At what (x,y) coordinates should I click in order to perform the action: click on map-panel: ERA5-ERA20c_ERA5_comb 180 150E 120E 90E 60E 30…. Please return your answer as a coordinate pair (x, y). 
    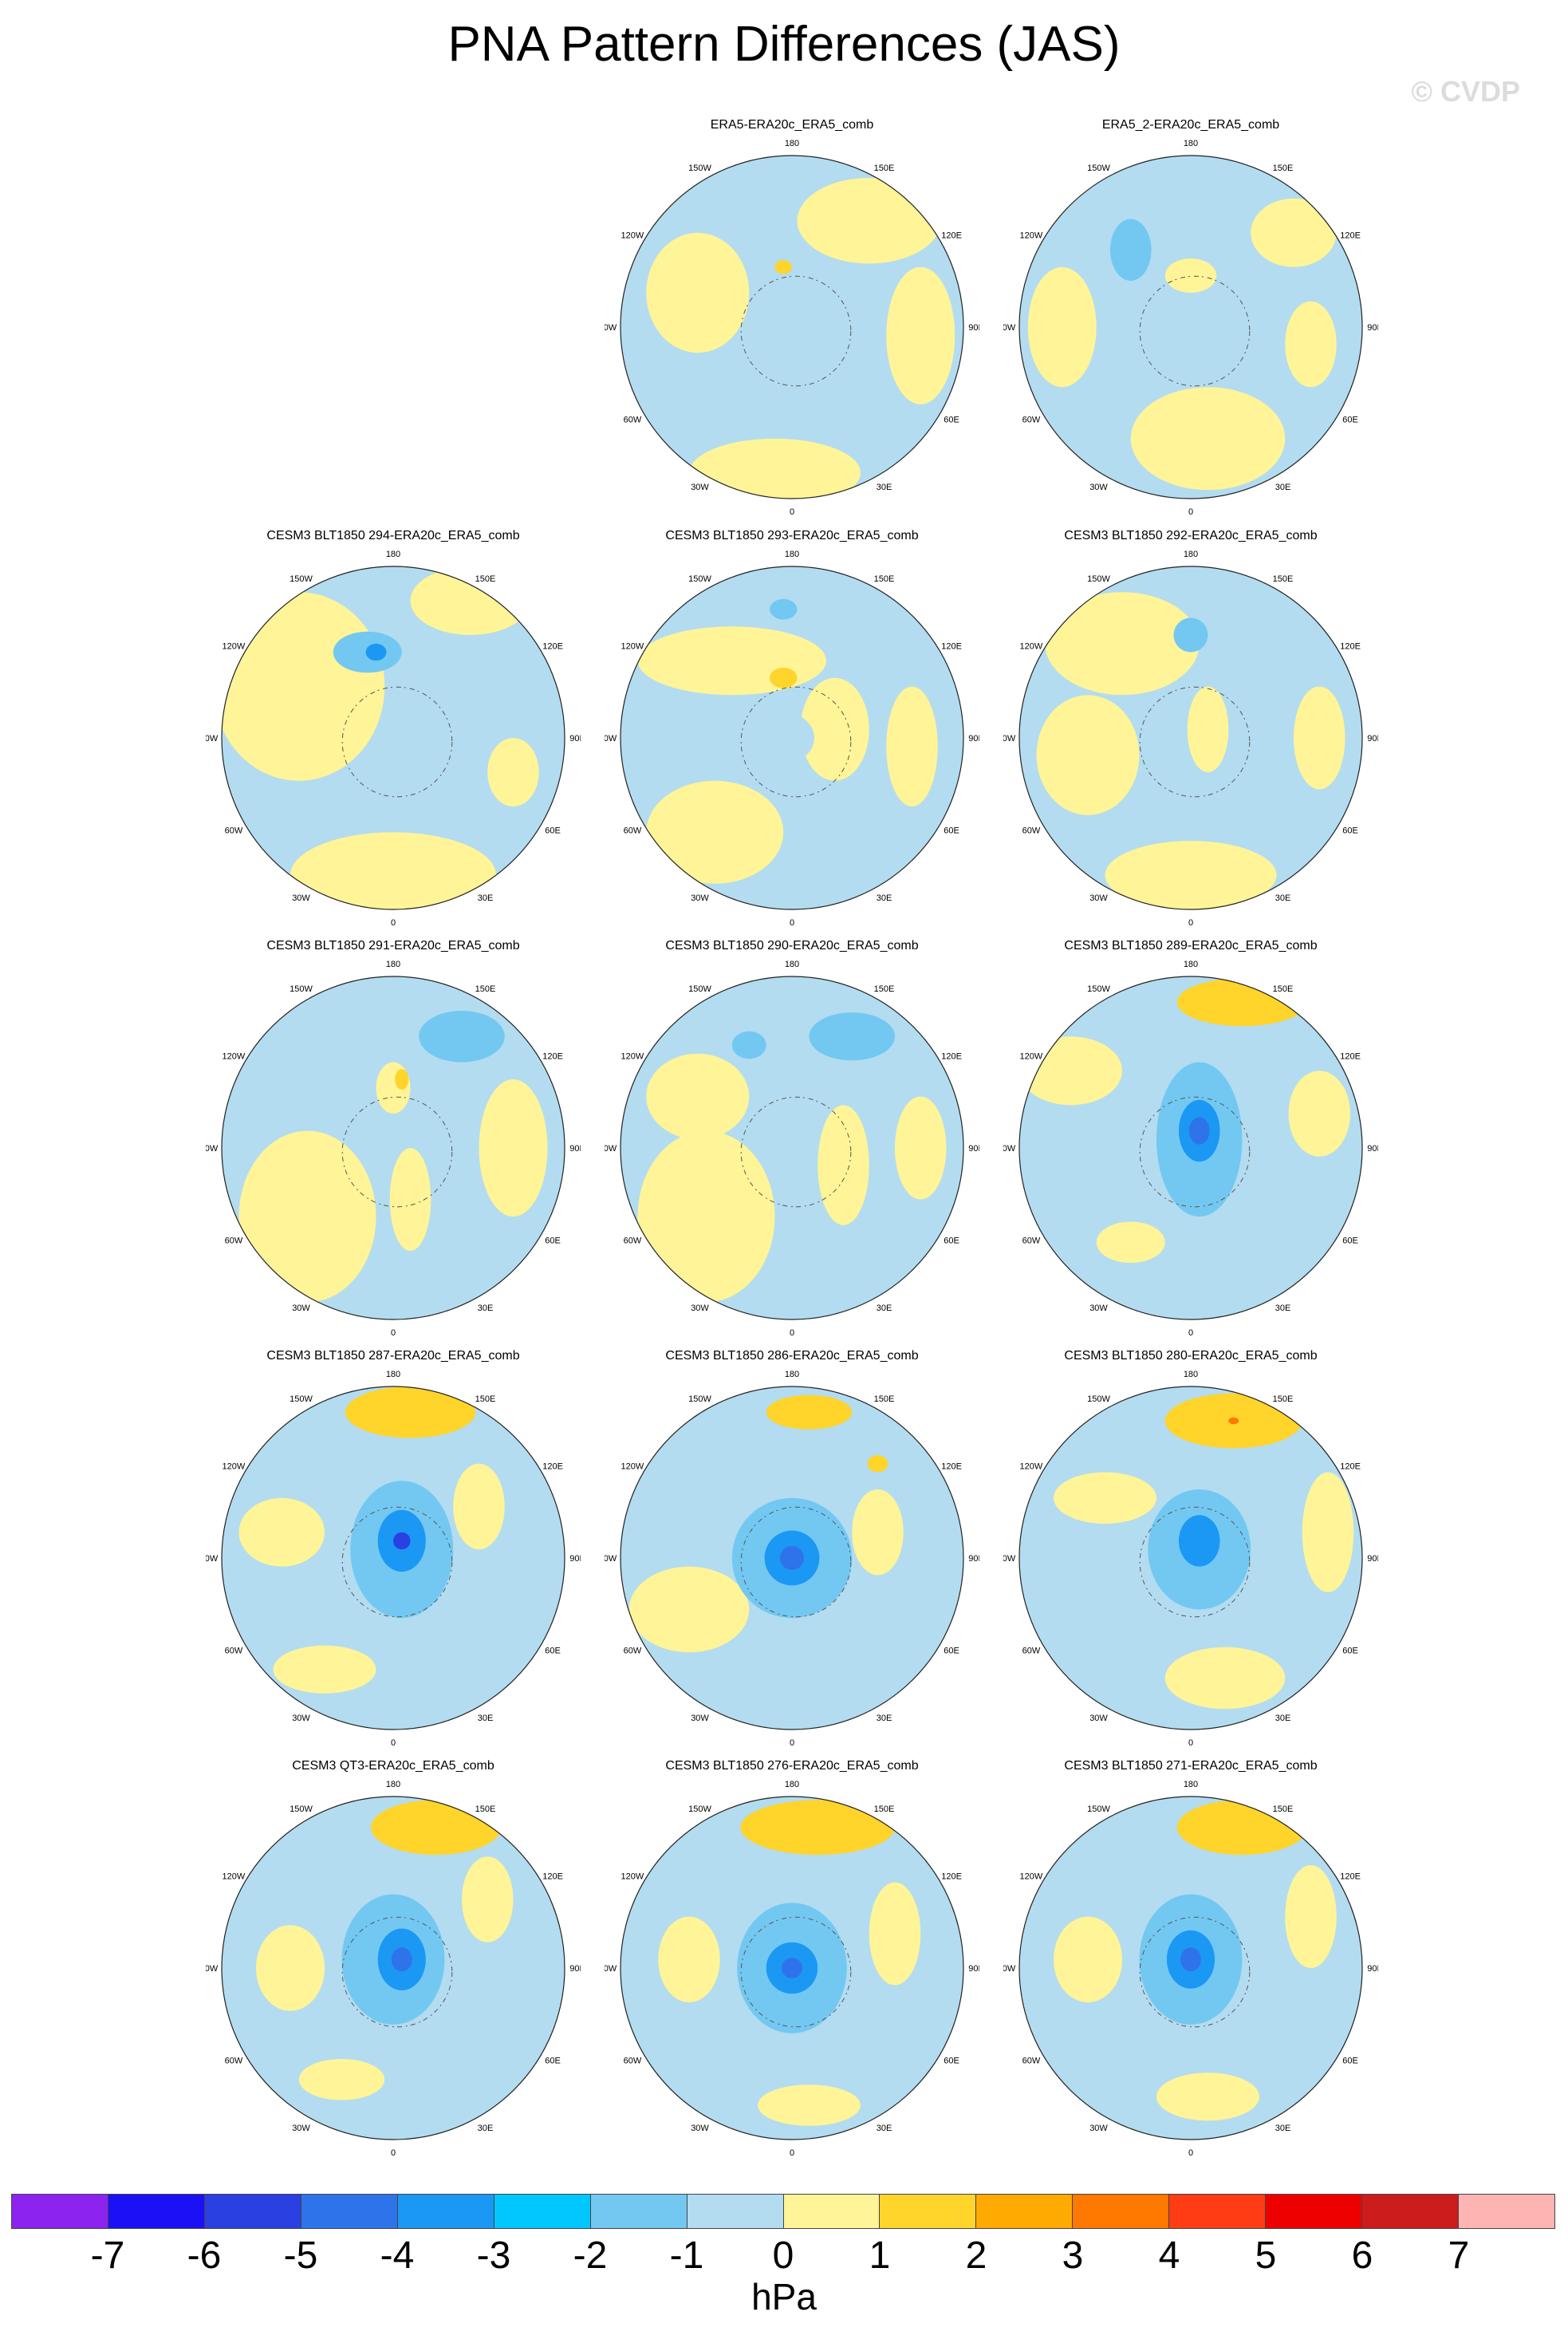
    Looking at the image, I should click on (792, 325).